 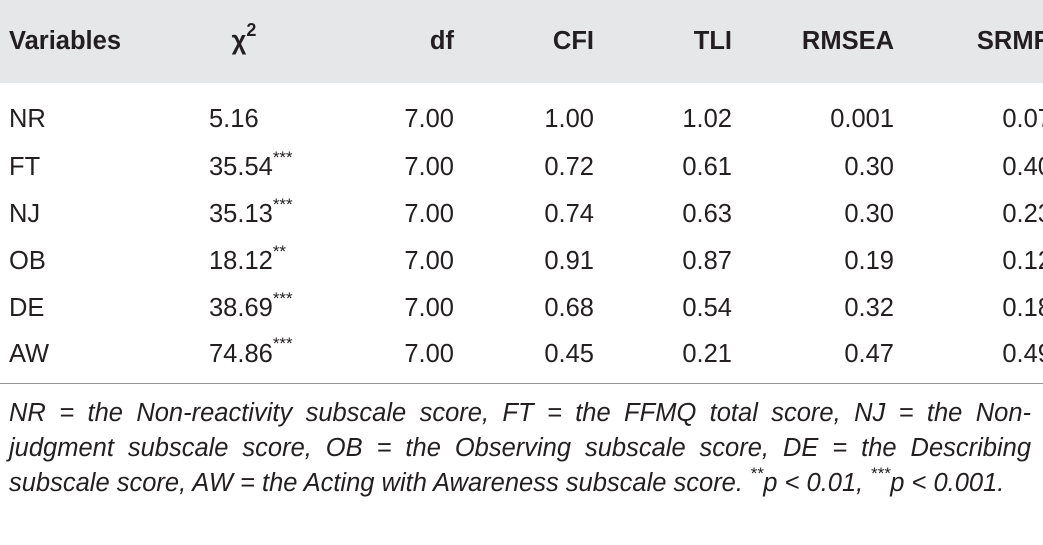 What do you see at coordinates (1022, 308) in the screenshot?
I see `cell-srmr: 0.18` at bounding box center [1022, 308].